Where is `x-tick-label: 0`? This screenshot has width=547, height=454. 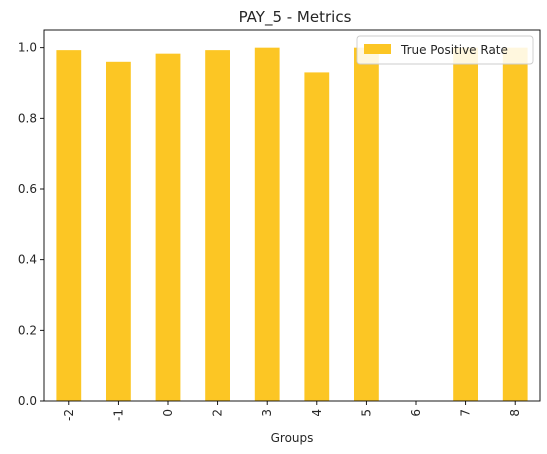 x-tick-label: 0 is located at coordinates (168, 413).